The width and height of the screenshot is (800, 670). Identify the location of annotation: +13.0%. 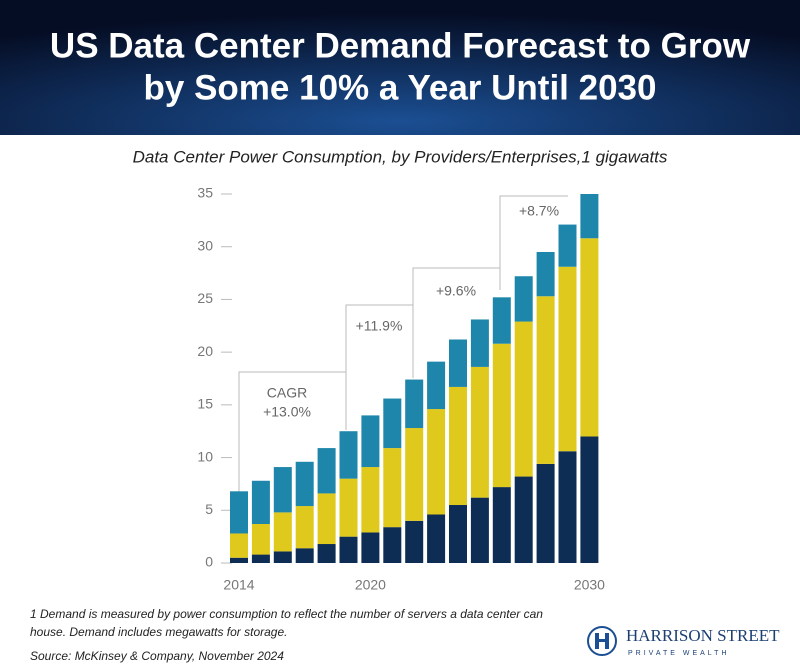
(287, 412).